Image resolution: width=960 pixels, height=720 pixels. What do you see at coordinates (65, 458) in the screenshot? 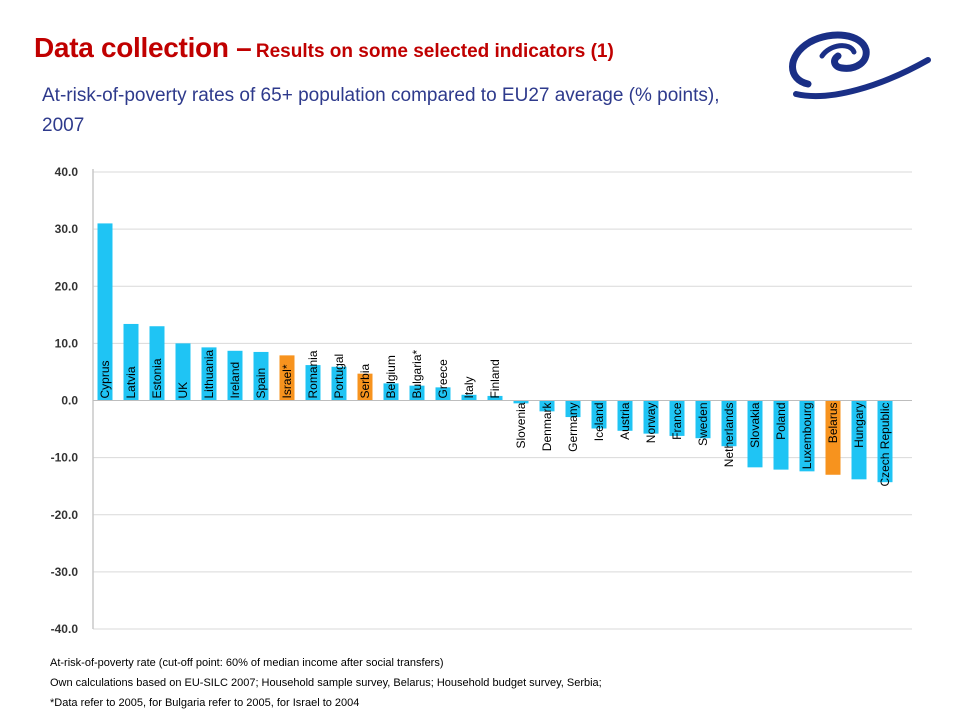
I see `y-tick-label: -10.0` at bounding box center [65, 458].